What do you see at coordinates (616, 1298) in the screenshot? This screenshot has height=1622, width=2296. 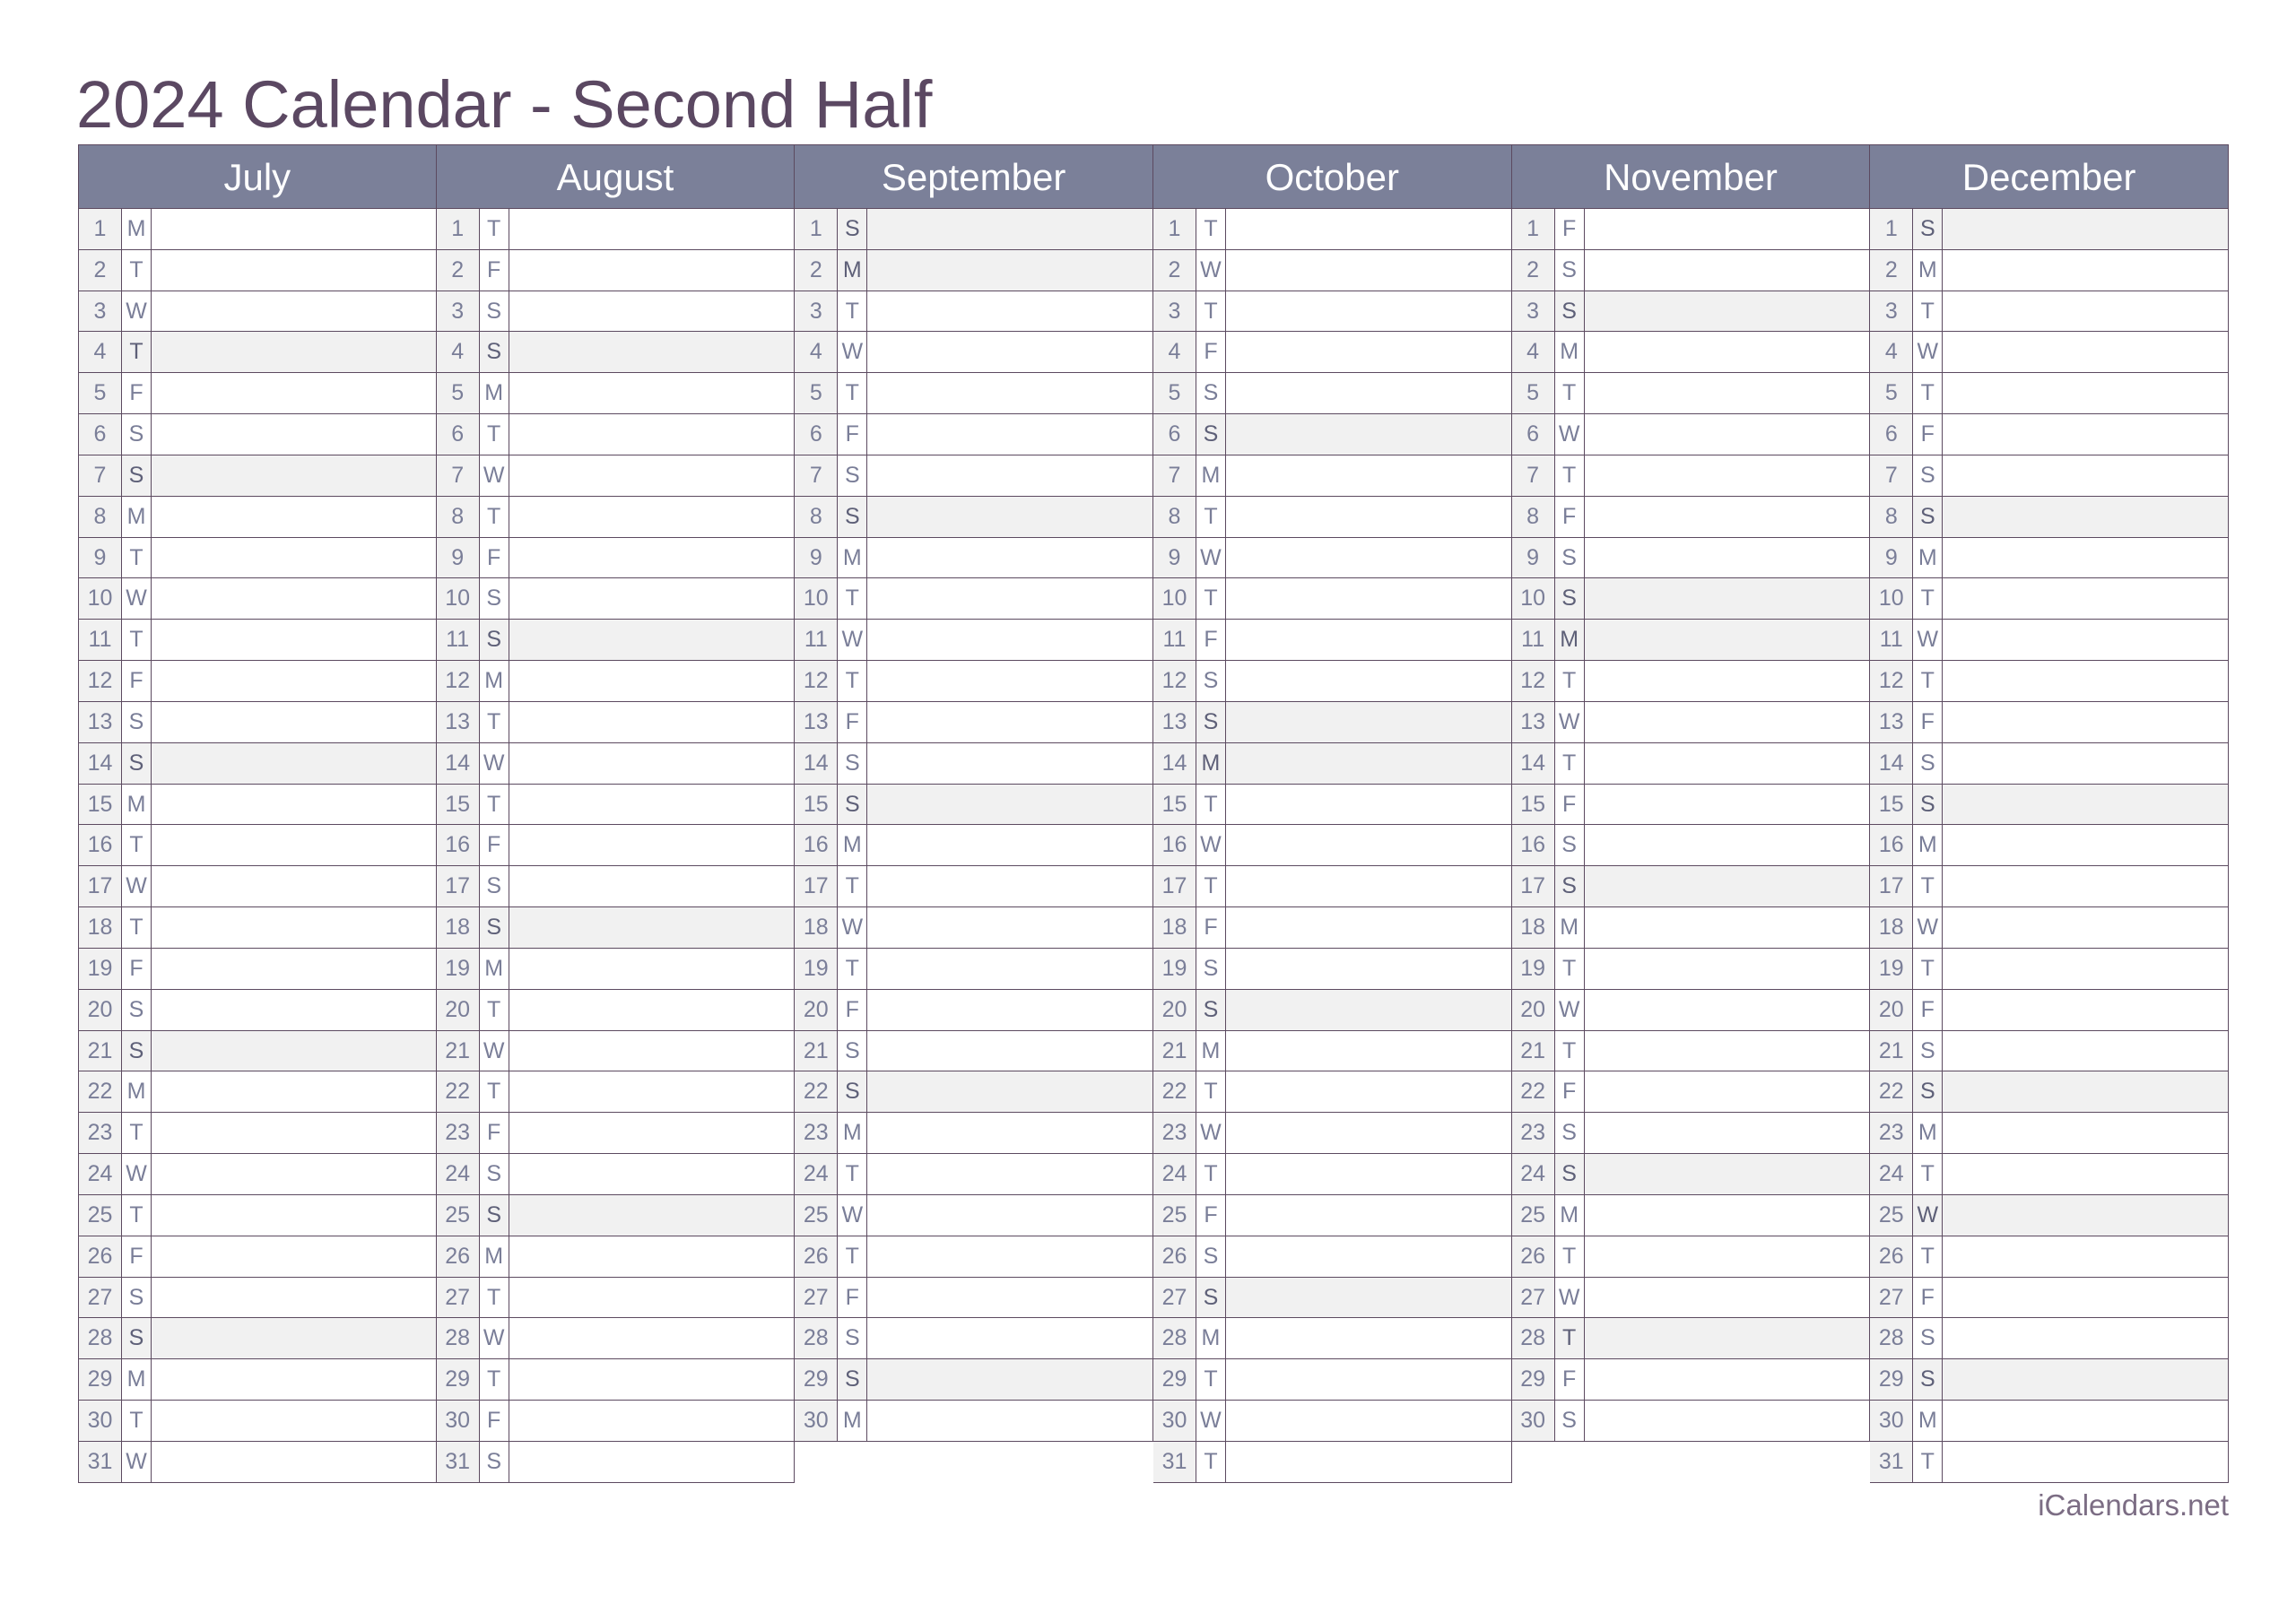 I see `day-row: 27 T` at bounding box center [616, 1298].